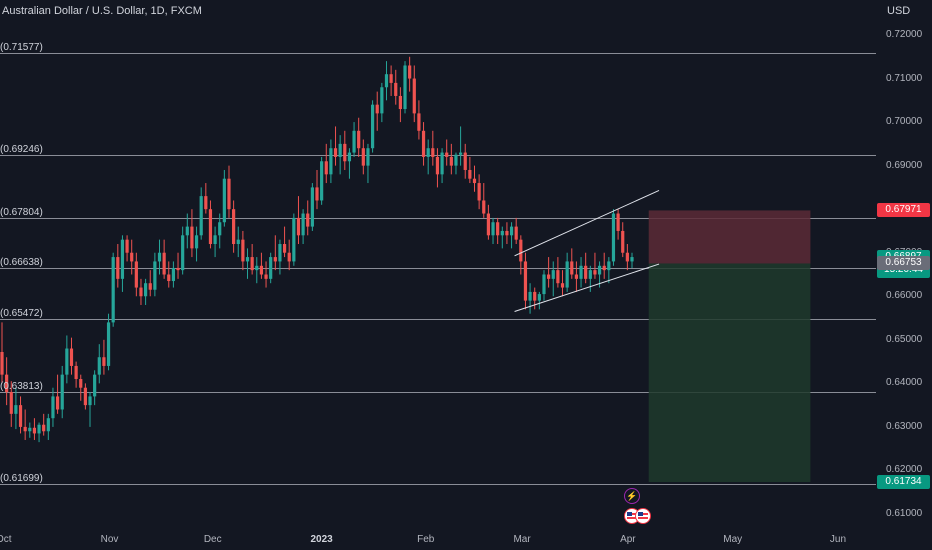 This screenshot has width=932, height=550. What do you see at coordinates (587, 287) in the screenshot?
I see `channel-lower-line` at bounding box center [587, 287].